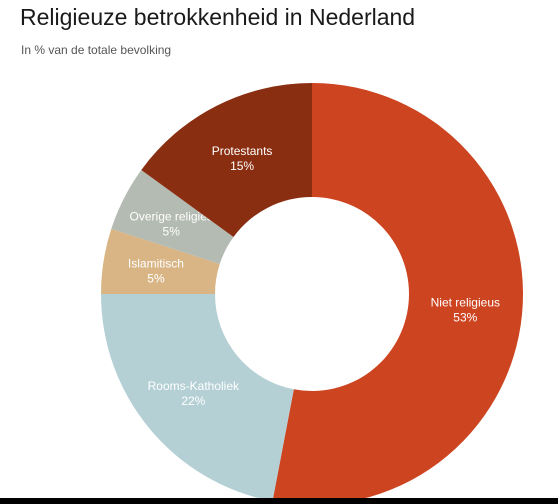 Image resolution: width=558 pixels, height=504 pixels. What do you see at coordinates (465, 317) in the screenshot?
I see `slice-value-niet-religieus: 53%` at bounding box center [465, 317].